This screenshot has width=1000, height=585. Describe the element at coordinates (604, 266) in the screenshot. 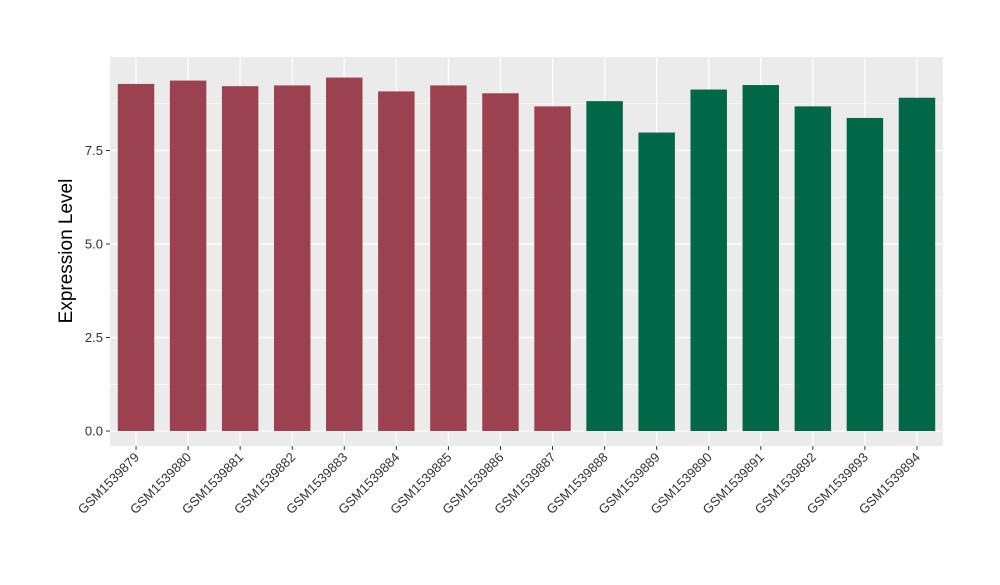

I see `bar-GSM1539888` at that location.